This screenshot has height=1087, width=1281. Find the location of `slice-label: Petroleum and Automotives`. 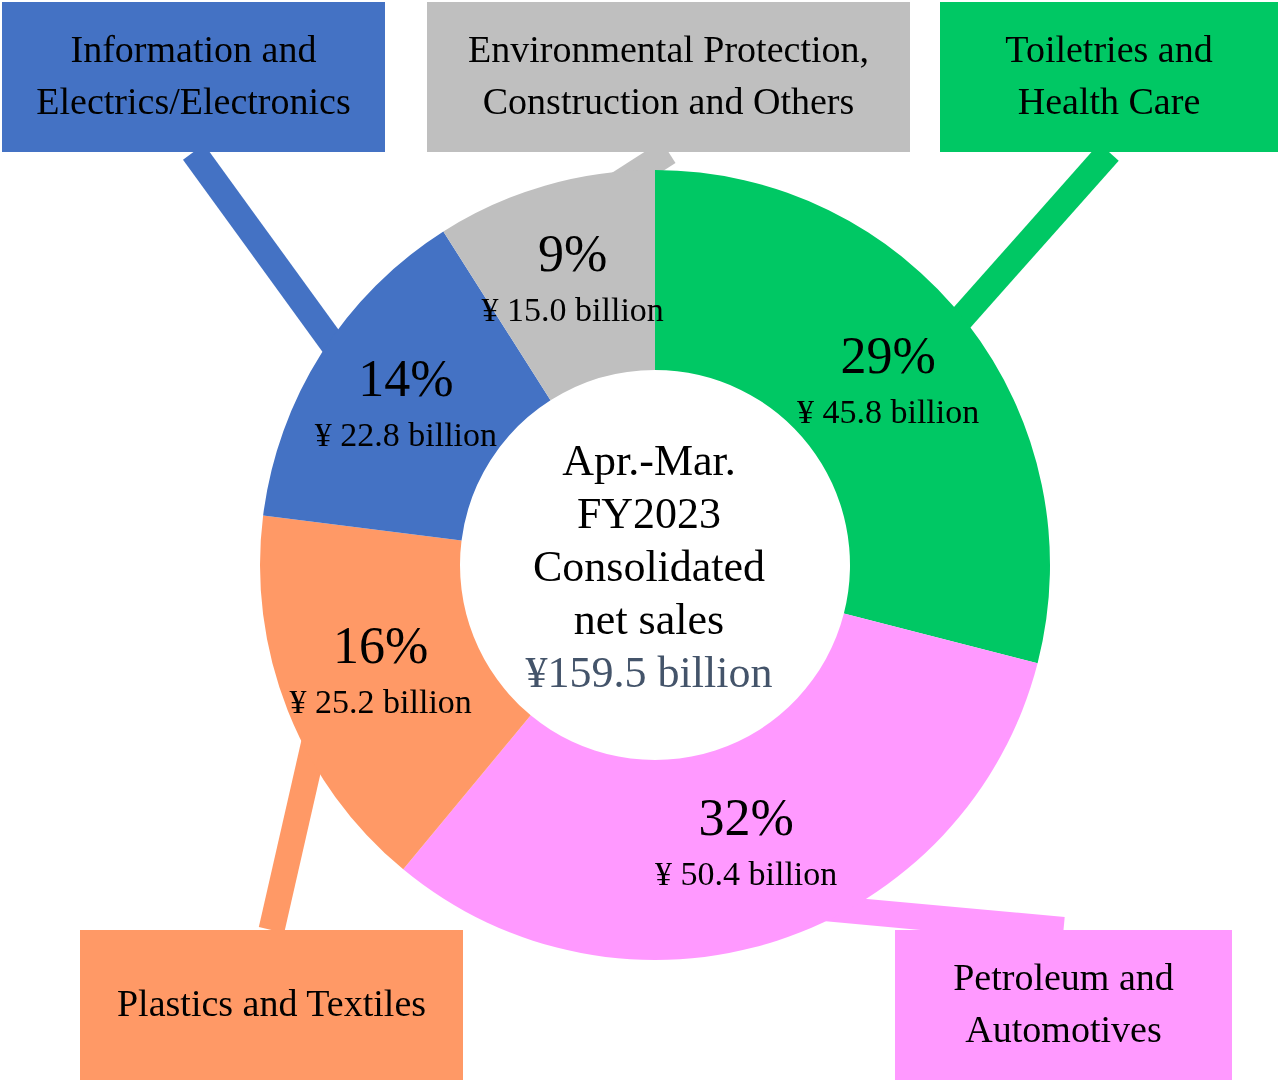

slice-label: Petroleum and Automotives is located at coordinates (1063, 1003).